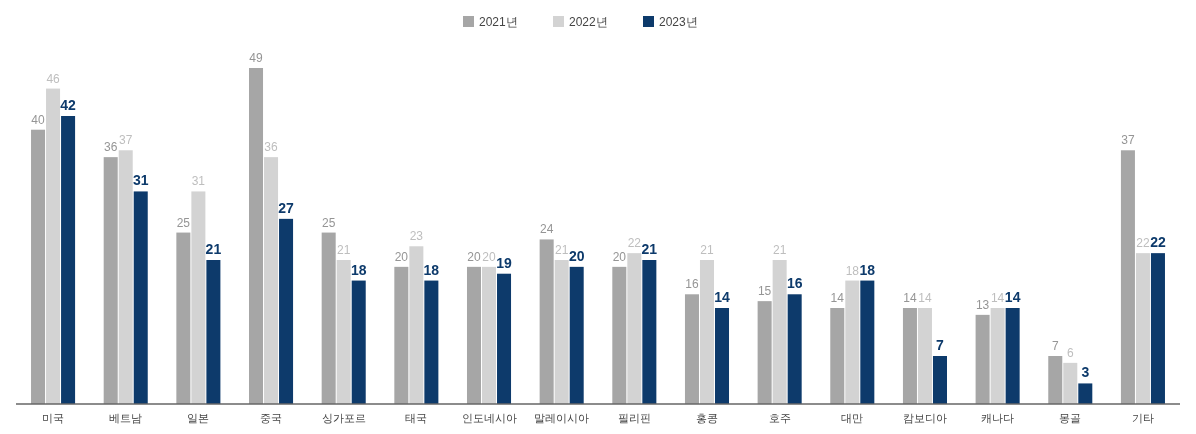 This screenshot has height=434, width=1196. Describe the element at coordinates (546, 229) in the screenshot. I see `data-label: 24` at that location.